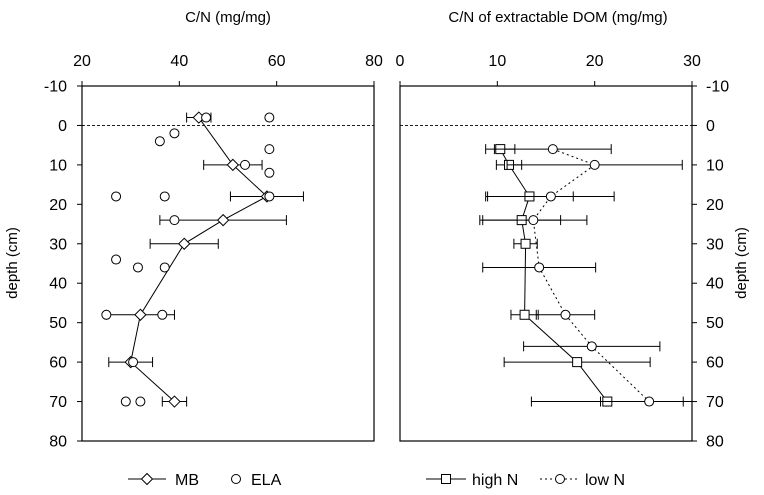  I want to click on p2-x-tick-label: 20, so click(595, 61).